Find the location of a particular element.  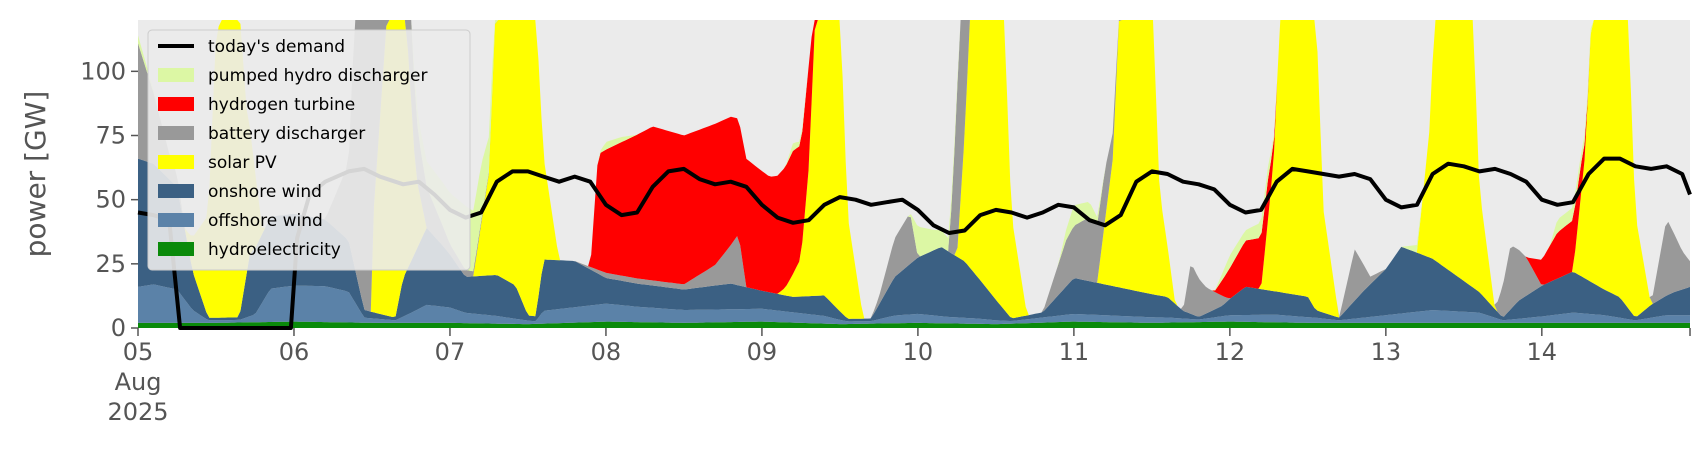

x-tick-label: 13 is located at coordinates (1386, 352).